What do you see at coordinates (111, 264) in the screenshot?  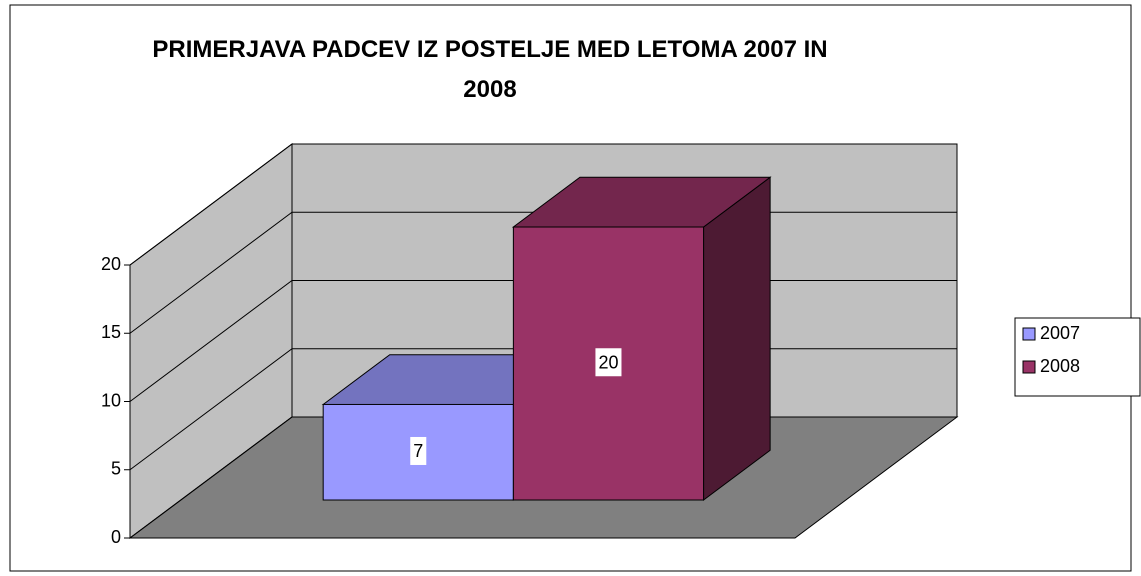 I see `y-tick-label: 20` at bounding box center [111, 264].